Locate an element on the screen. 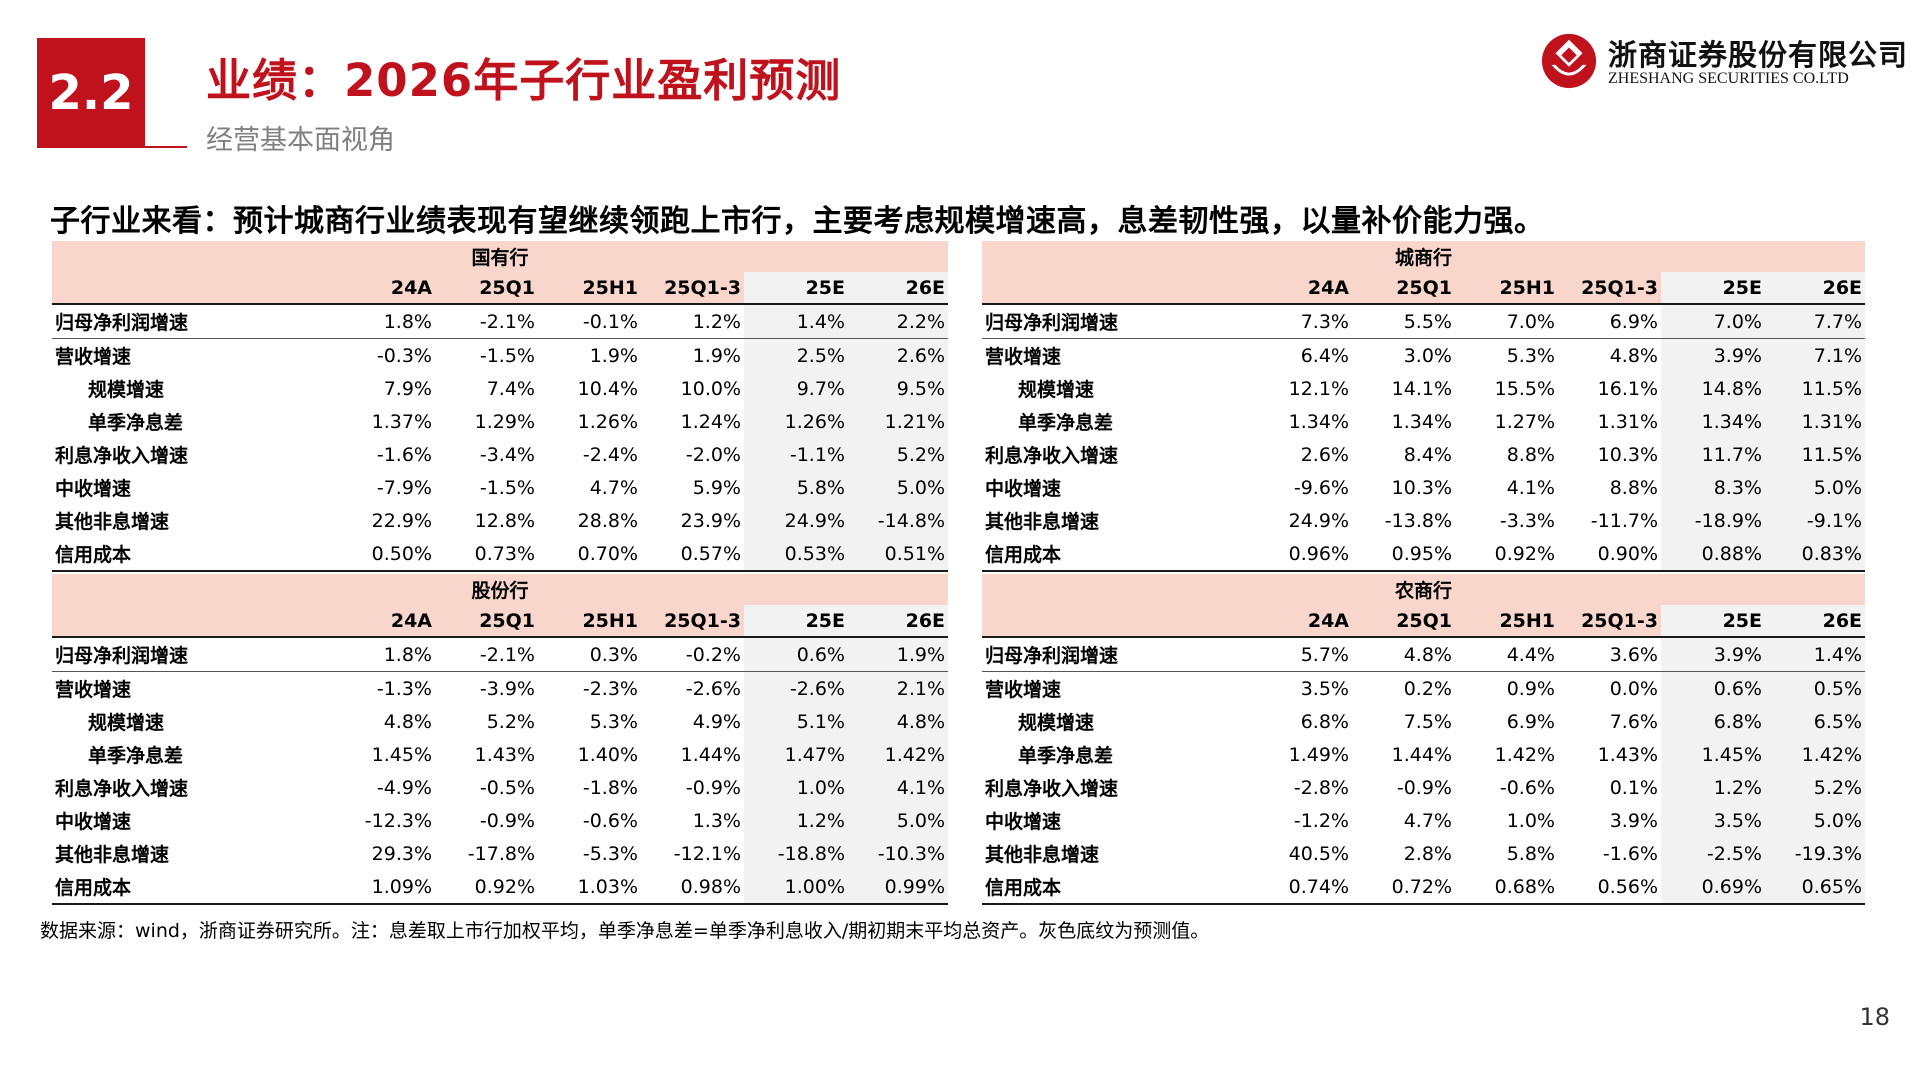 The width and height of the screenshot is (1920, 1080). header-blank is located at coordinates (1115, 288).